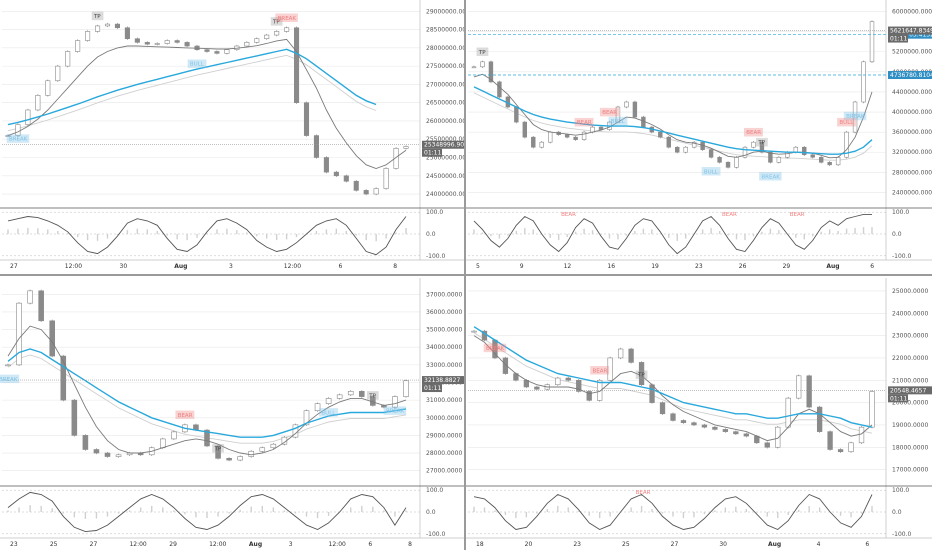 This screenshot has height=550, width=932. Describe the element at coordinates (912, 52) in the screenshot. I see `y-tick-label: 5200000.0000` at that location.